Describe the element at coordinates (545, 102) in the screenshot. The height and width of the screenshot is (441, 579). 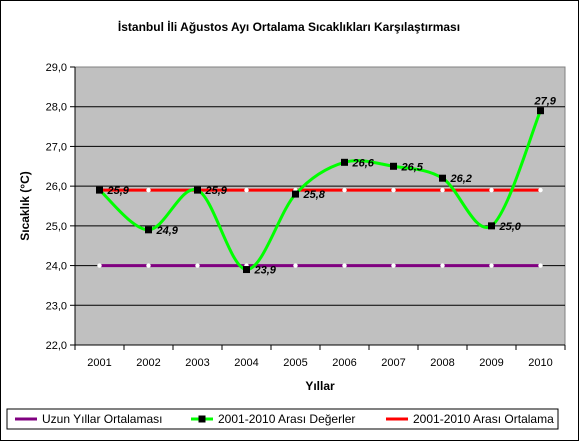
I see `data-label: 27,9` at that location.